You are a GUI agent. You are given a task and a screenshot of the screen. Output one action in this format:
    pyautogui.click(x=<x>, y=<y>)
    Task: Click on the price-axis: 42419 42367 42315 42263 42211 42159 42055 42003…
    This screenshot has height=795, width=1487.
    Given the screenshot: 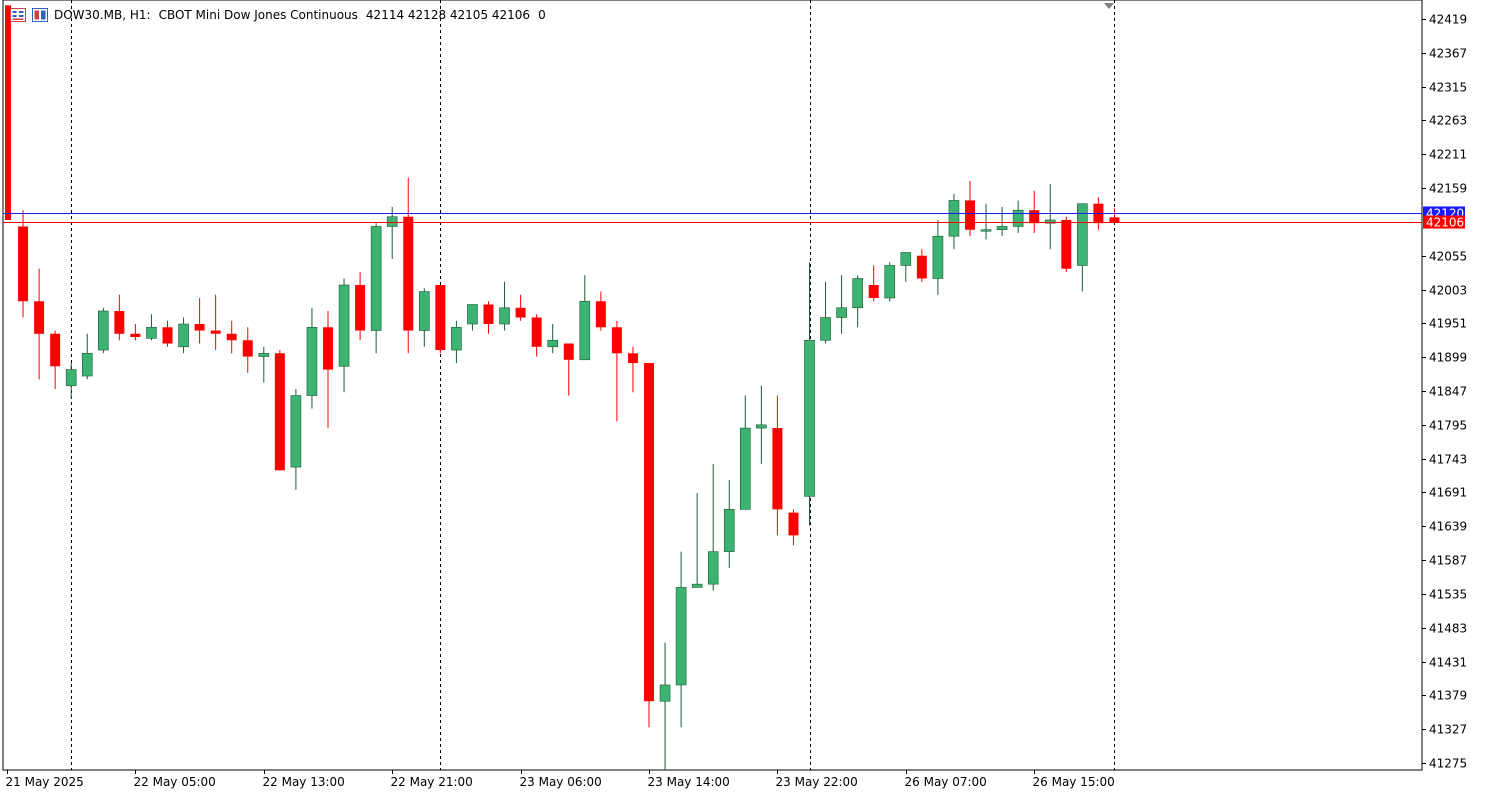 What is the action you would take?
    pyautogui.click(x=1444, y=392)
    